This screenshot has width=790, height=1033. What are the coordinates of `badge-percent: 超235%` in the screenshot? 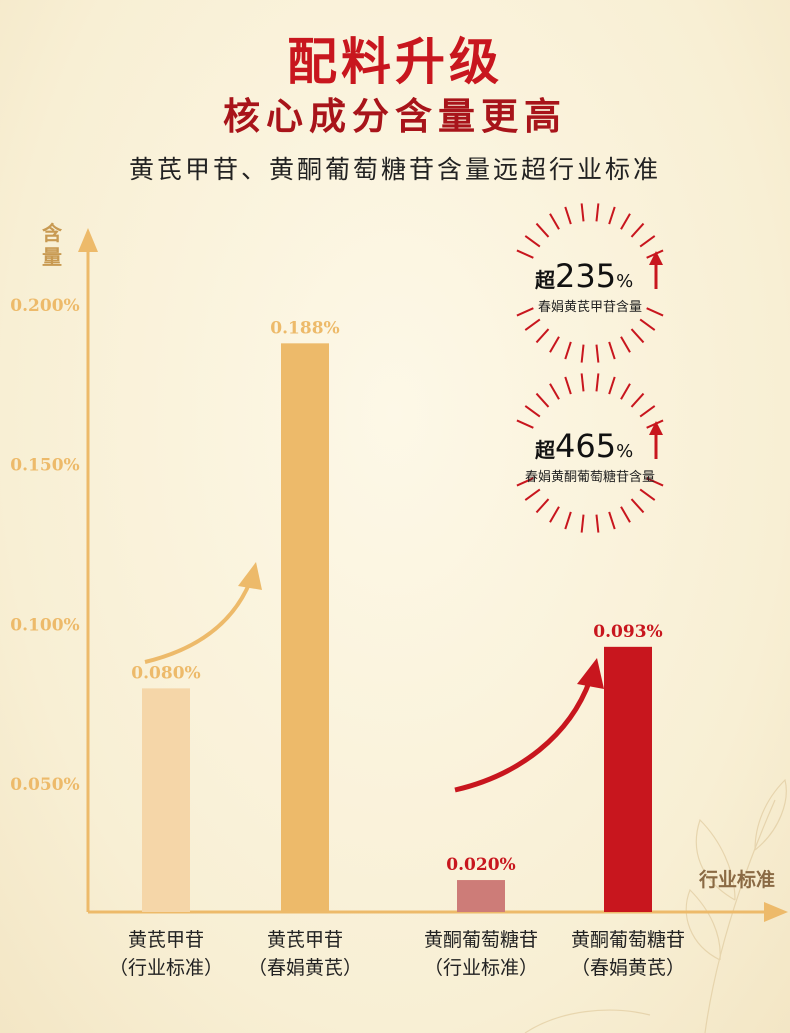 It's located at (583, 276).